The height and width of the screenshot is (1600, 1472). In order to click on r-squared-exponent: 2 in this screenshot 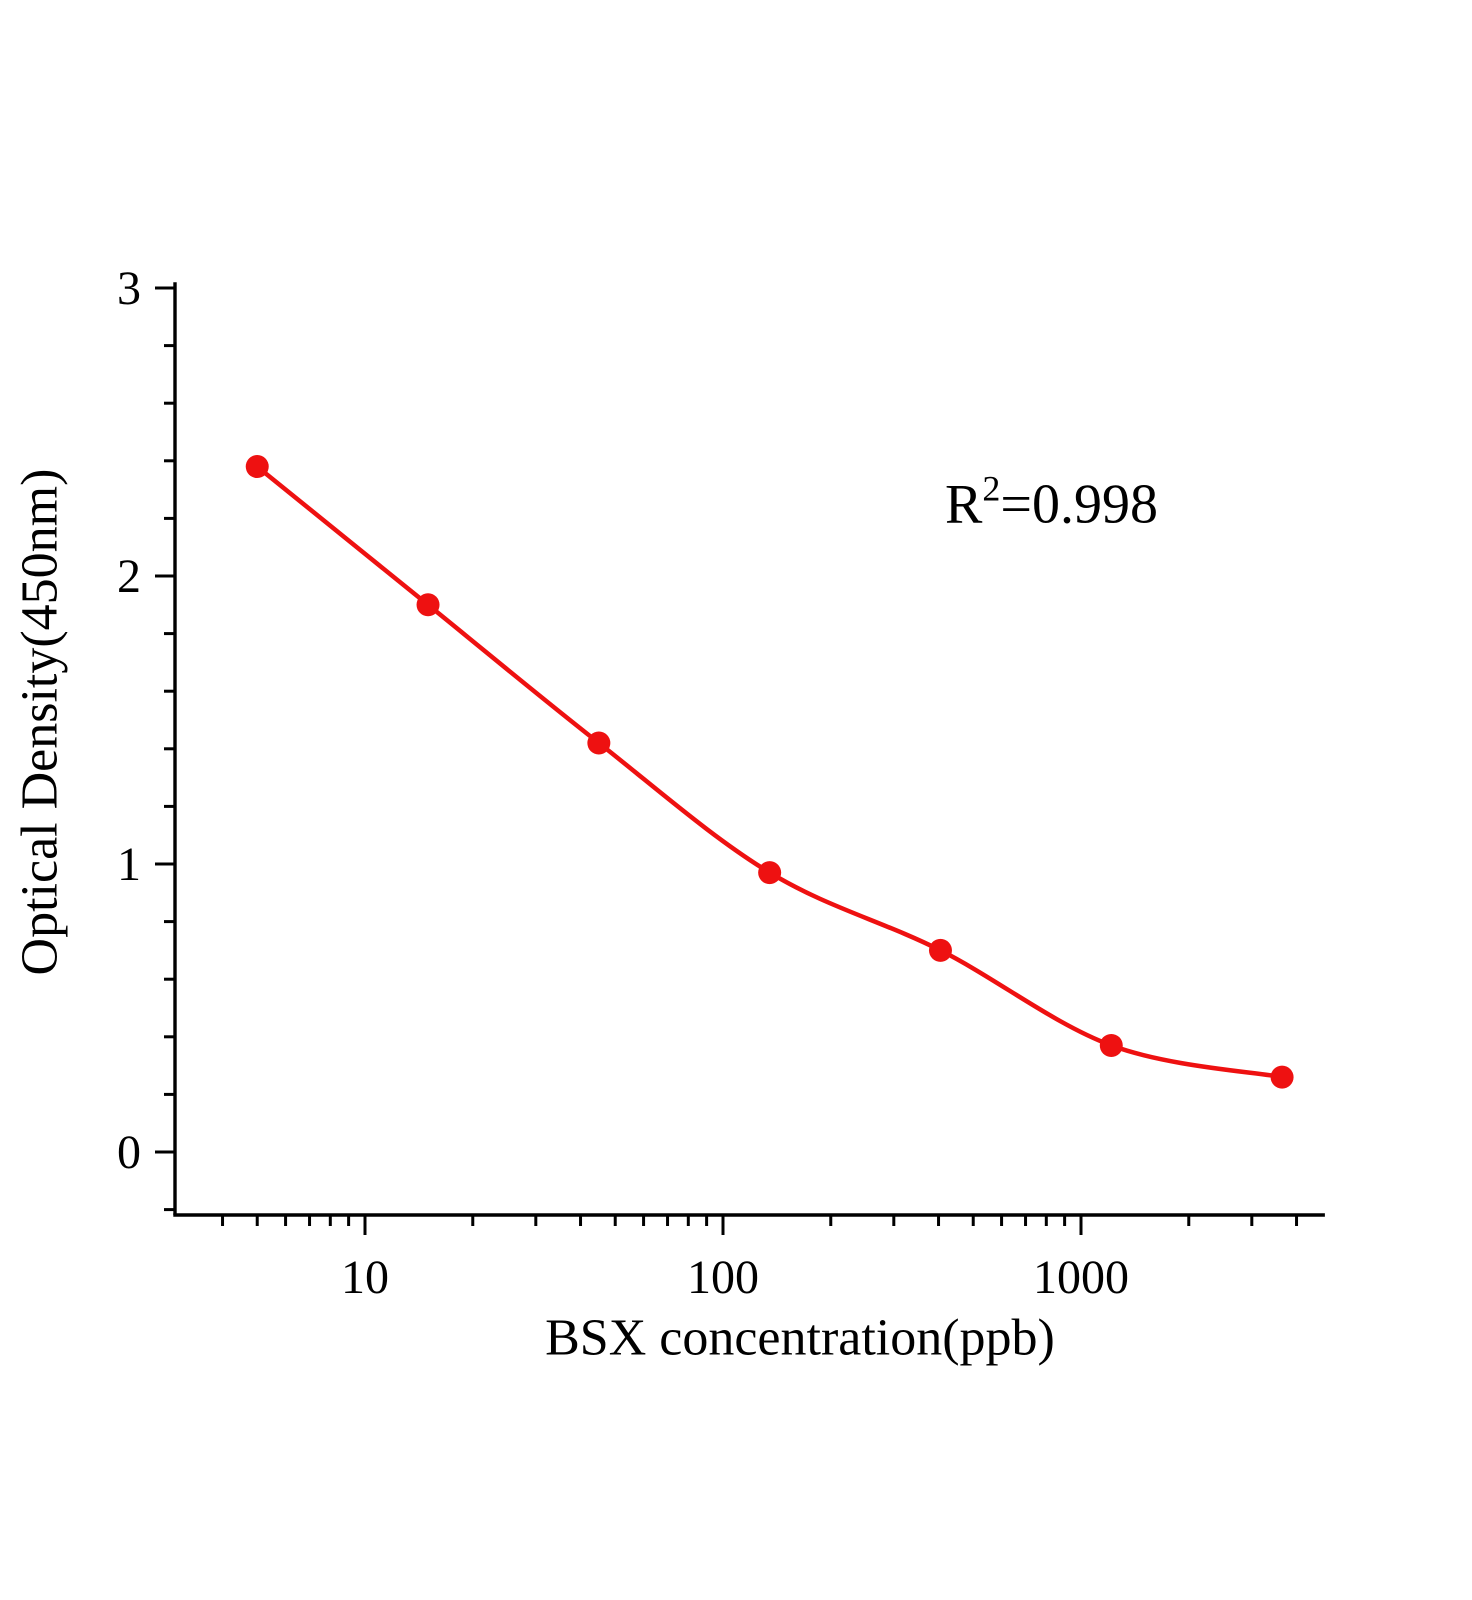, I will do `click(991, 488)`.